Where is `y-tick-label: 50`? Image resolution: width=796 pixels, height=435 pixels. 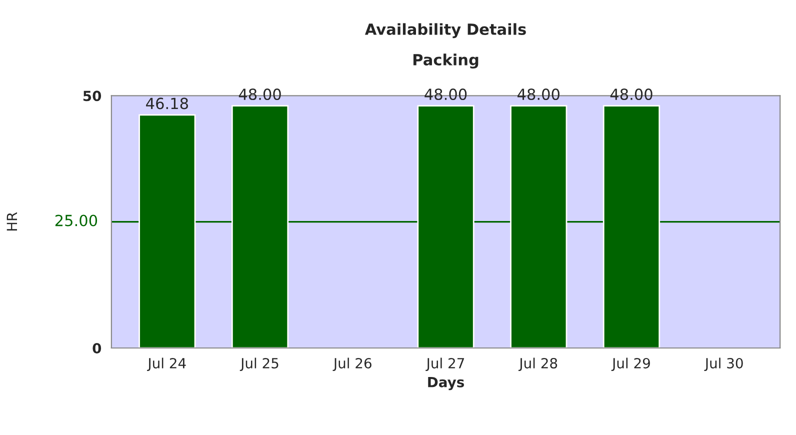 y-tick-label: 50 is located at coordinates (92, 96).